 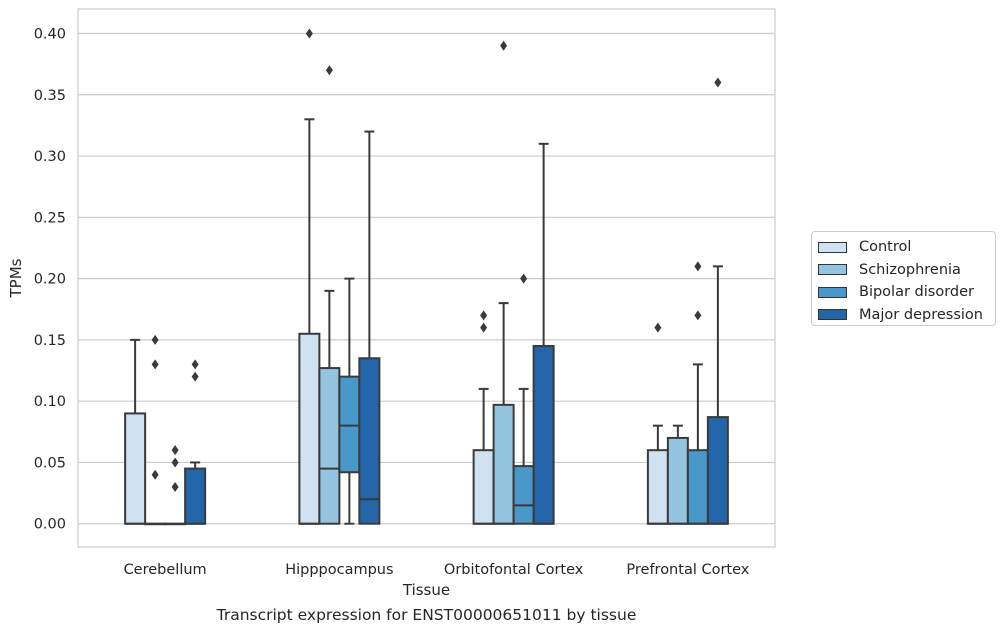 What do you see at coordinates (339, 570) in the screenshot?
I see `x-tick-label: Hipppocampus` at bounding box center [339, 570].